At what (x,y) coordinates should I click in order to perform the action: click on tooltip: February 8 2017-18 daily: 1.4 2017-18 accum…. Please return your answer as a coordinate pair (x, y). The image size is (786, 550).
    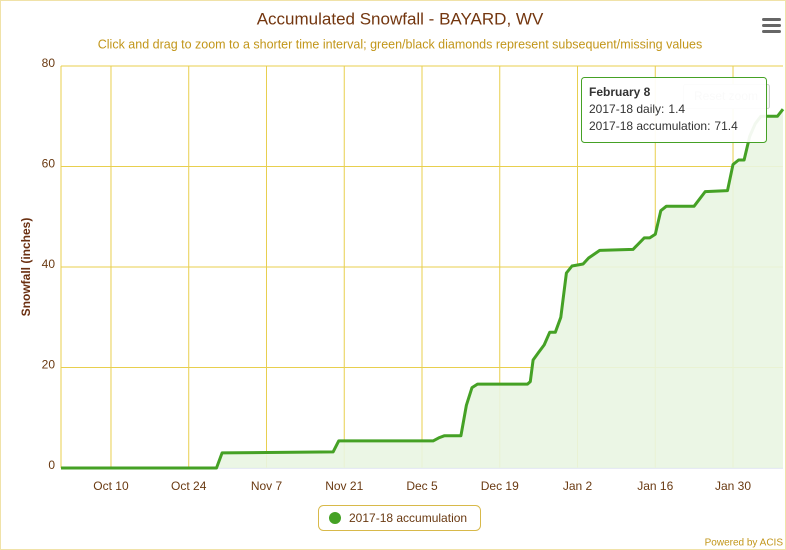
    Looking at the image, I should click on (674, 110).